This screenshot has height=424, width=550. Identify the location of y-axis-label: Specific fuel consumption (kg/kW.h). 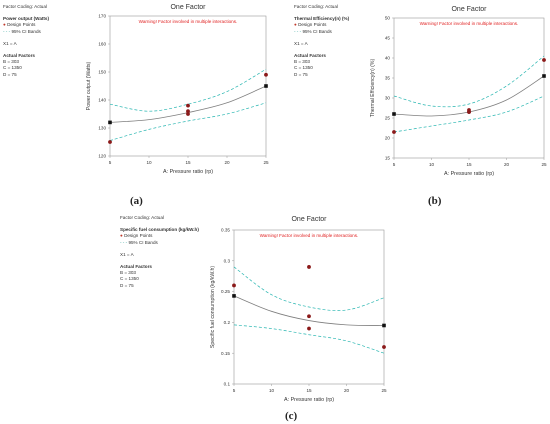
(213, 307).